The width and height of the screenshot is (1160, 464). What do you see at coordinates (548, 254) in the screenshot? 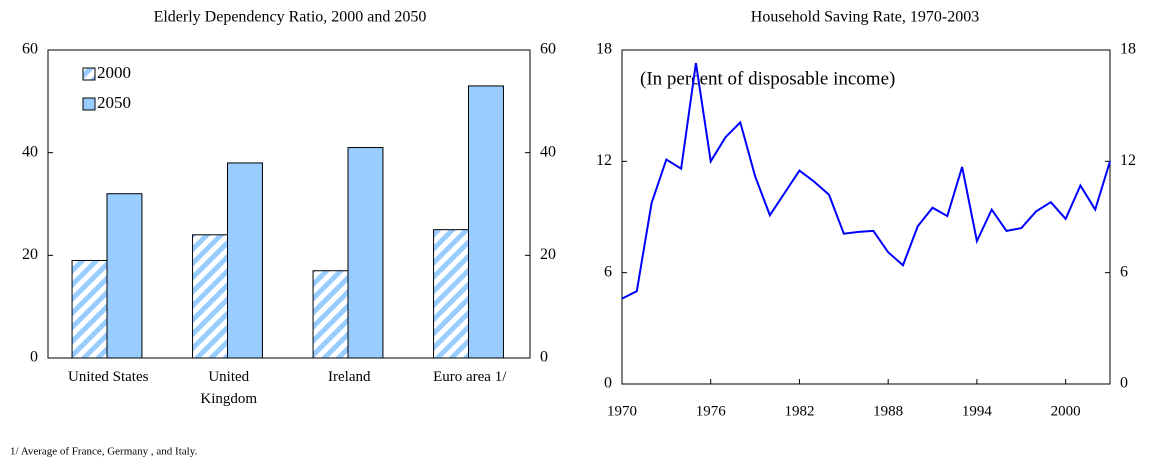
I see `y2-tick-label: 20` at bounding box center [548, 254].